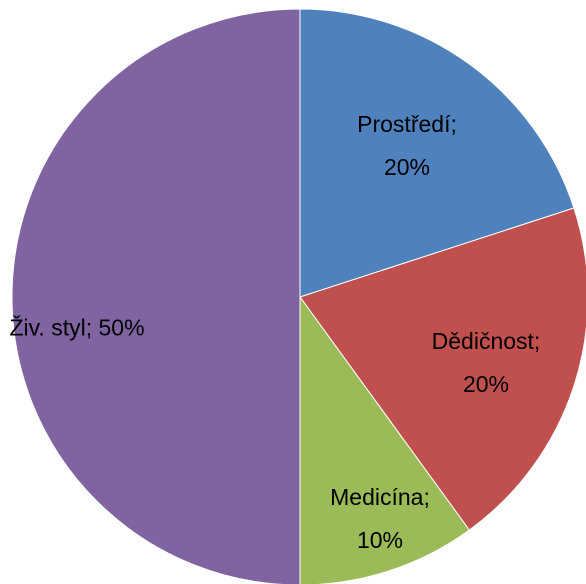 The height and width of the screenshot is (584, 586). Describe the element at coordinates (486, 362) in the screenshot. I see `data-label: Dědičnost; 20%` at that location.